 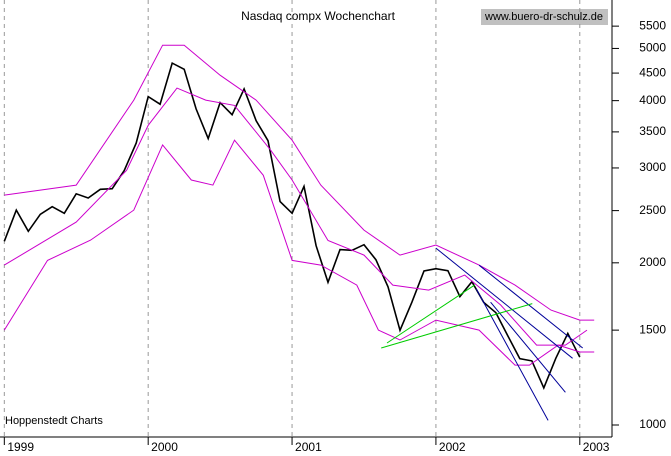 I want to click on source-label: www.buero-dr-schulz.de, so click(x=543, y=17).